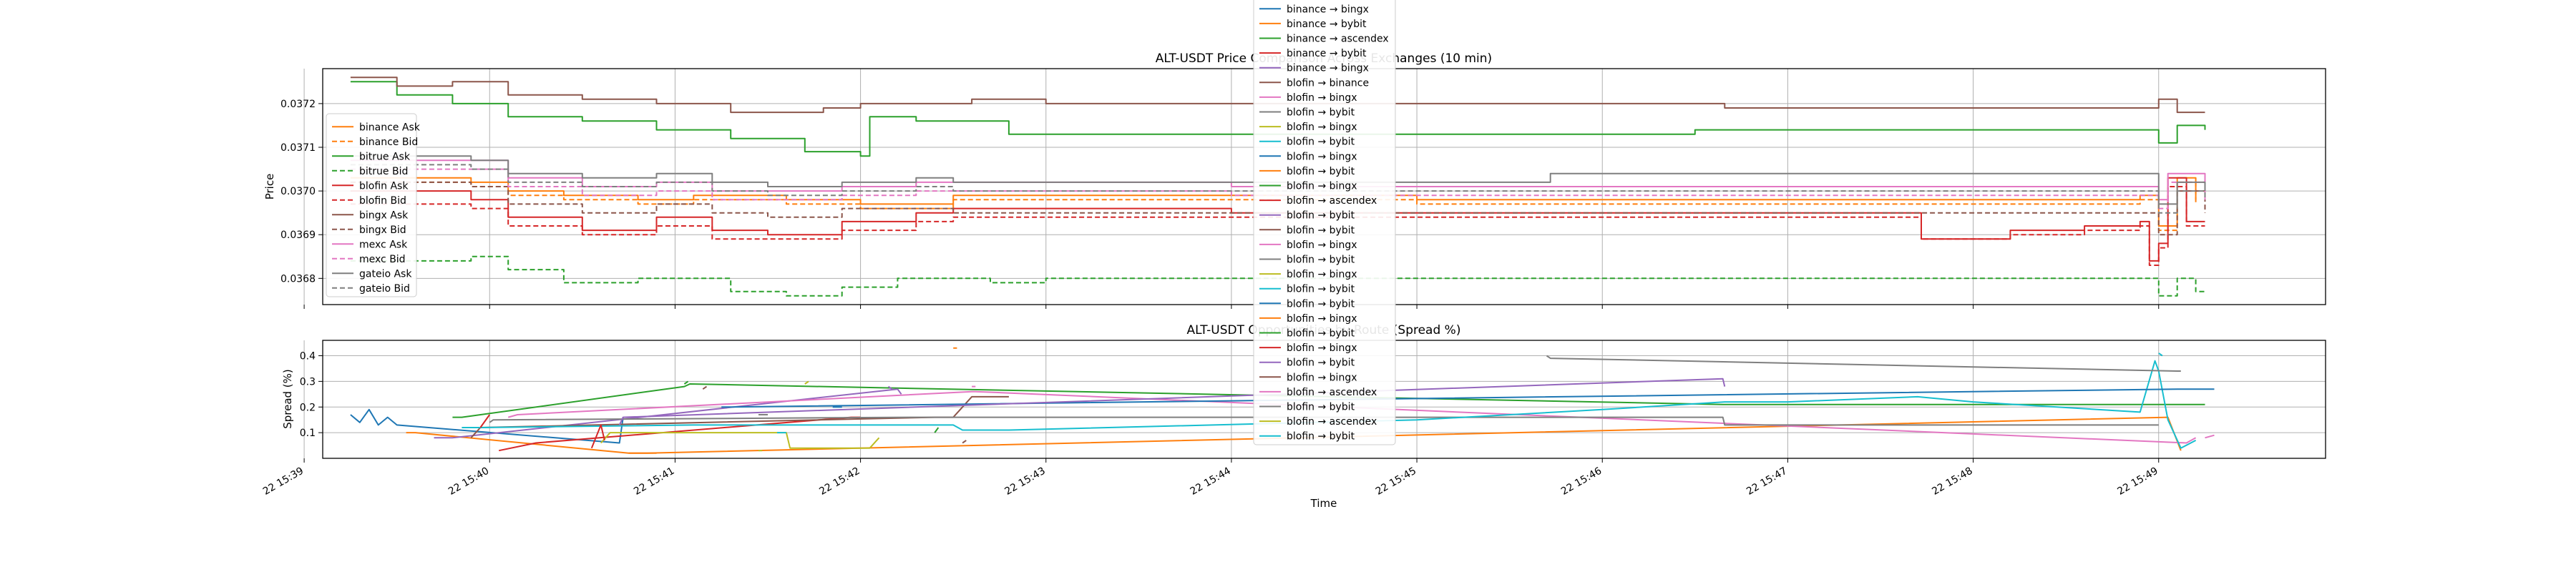 The image size is (2576, 572). What do you see at coordinates (389, 142) in the screenshot?
I see `legend-label-binance-bid: binance Bid` at bounding box center [389, 142].